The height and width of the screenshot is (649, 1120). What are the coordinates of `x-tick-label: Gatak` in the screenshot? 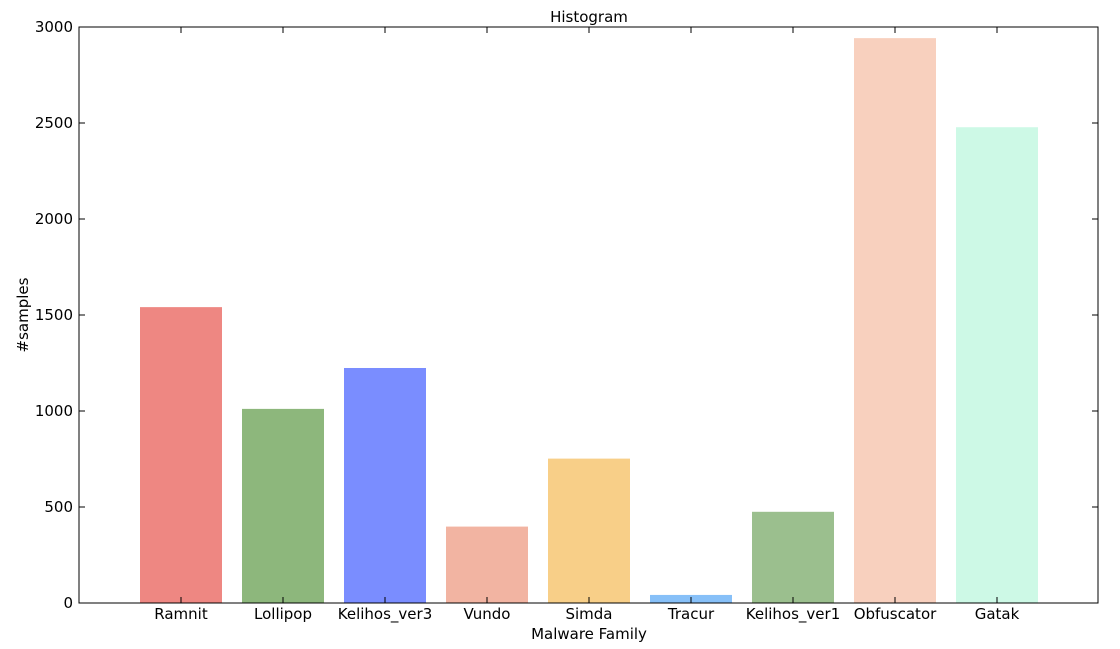 It's located at (997, 614).